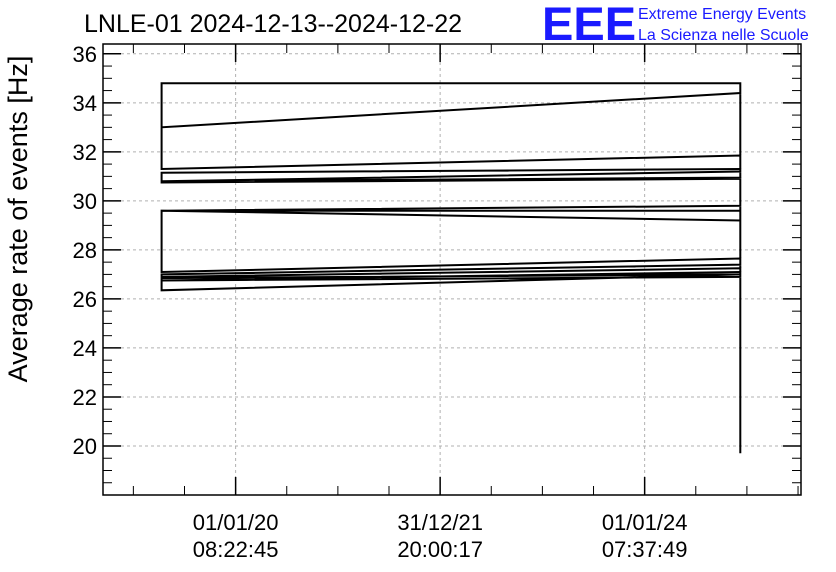 This screenshot has width=836, height=572. Describe the element at coordinates (85, 299) in the screenshot. I see `y-tick-label: 26` at that location.